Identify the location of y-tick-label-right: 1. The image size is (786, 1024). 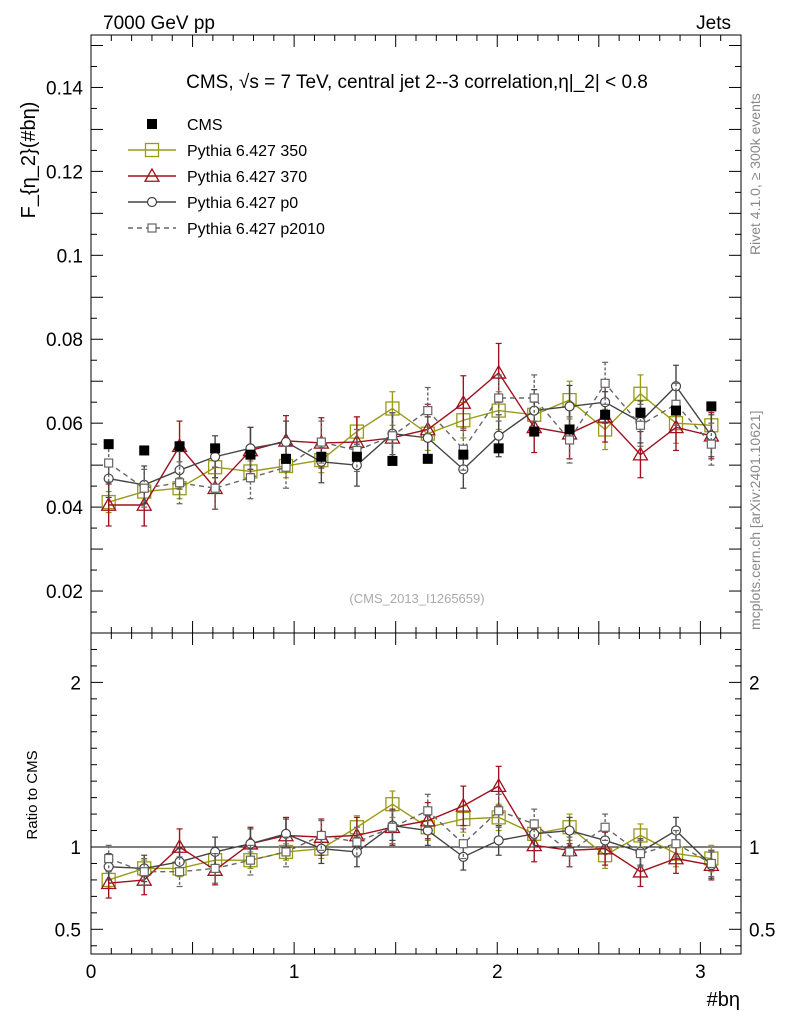
(754, 848).